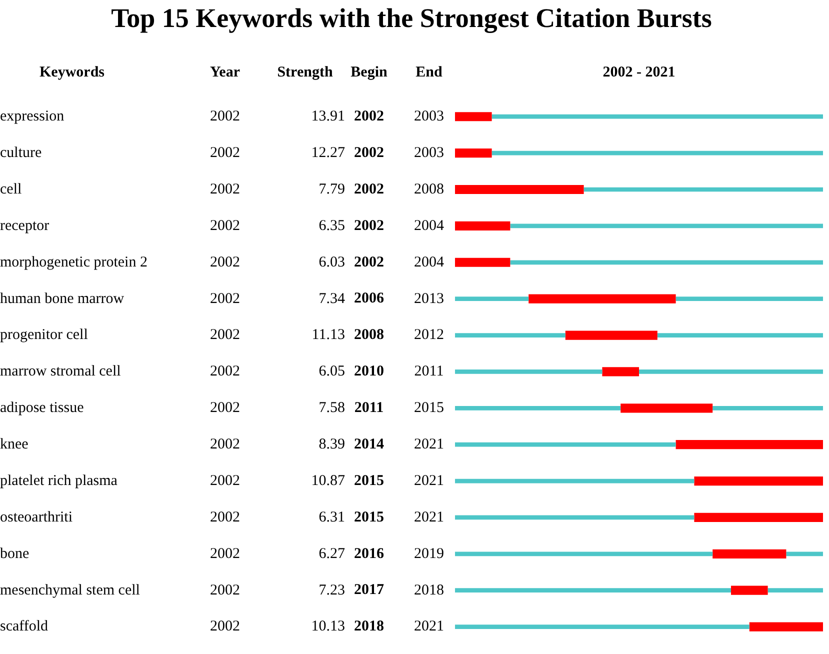 This screenshot has width=829, height=654. I want to click on text: End, so click(429, 72).